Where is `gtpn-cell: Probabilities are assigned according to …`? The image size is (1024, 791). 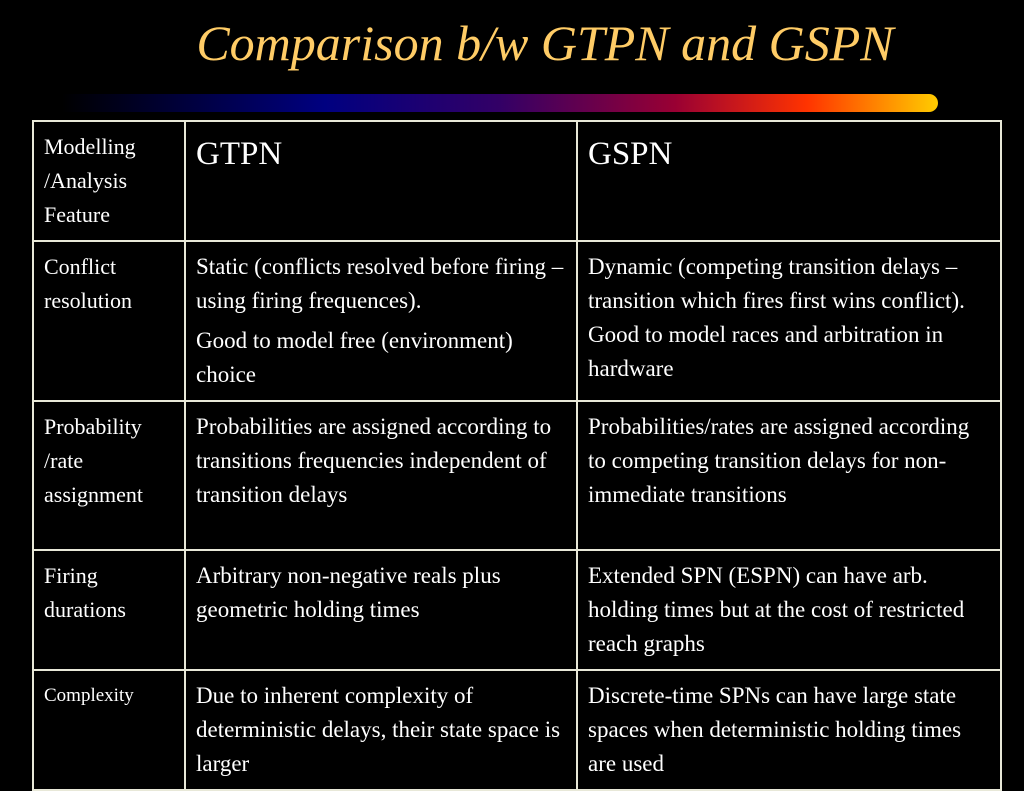 gtpn-cell: Probabilities are assigned according to … is located at coordinates (381, 475).